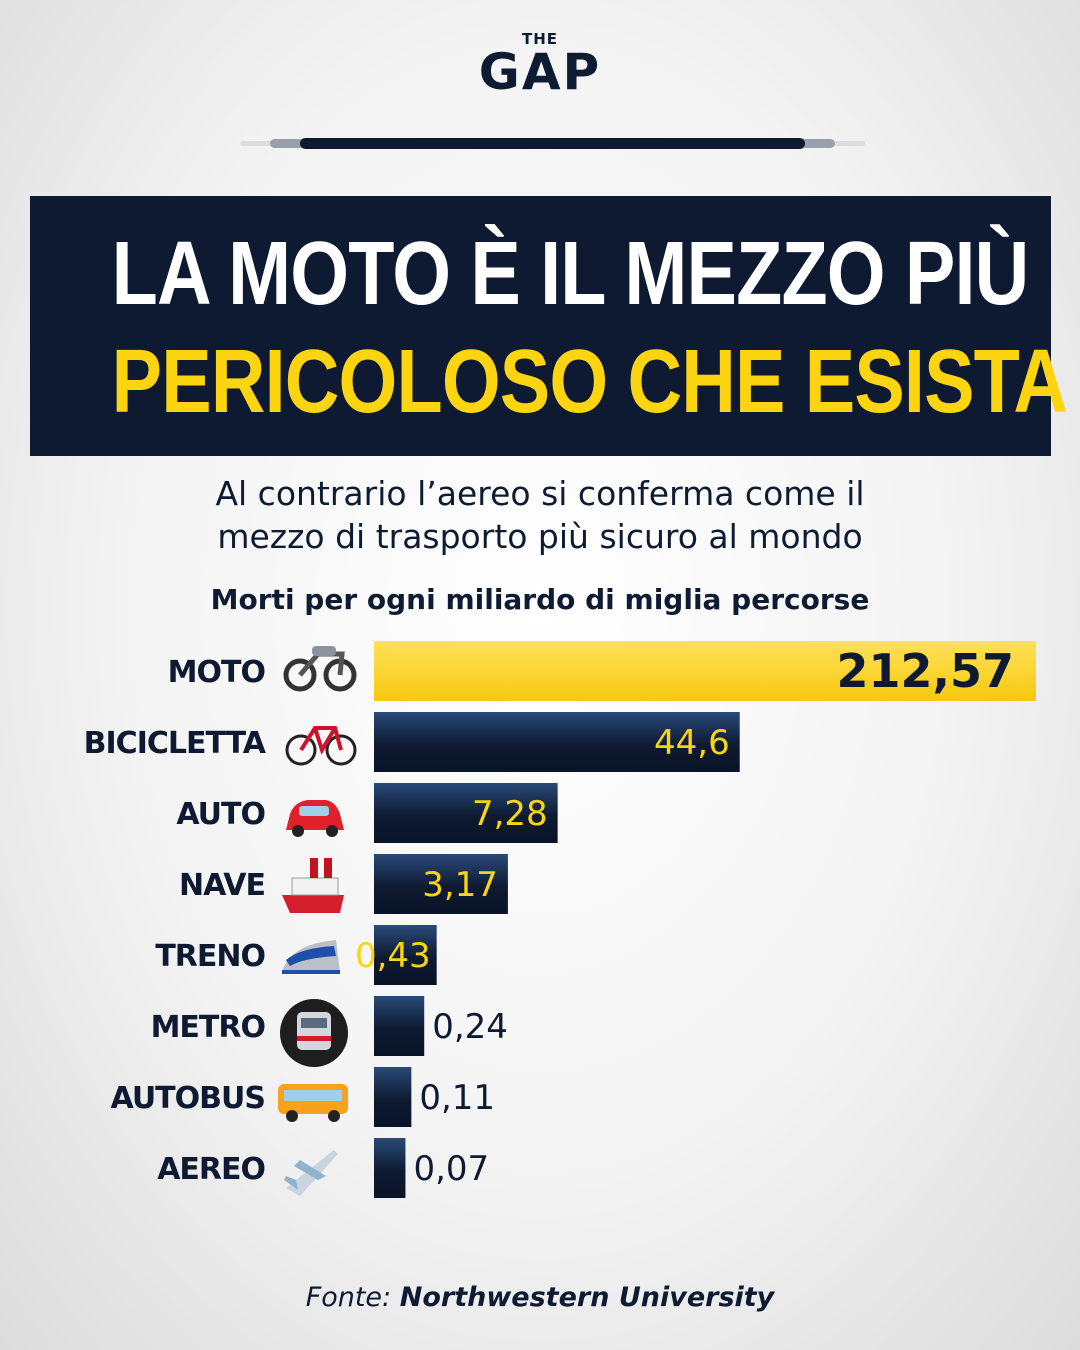  What do you see at coordinates (587, 1297) in the screenshot?
I see `source-name: Northwestern University` at bounding box center [587, 1297].